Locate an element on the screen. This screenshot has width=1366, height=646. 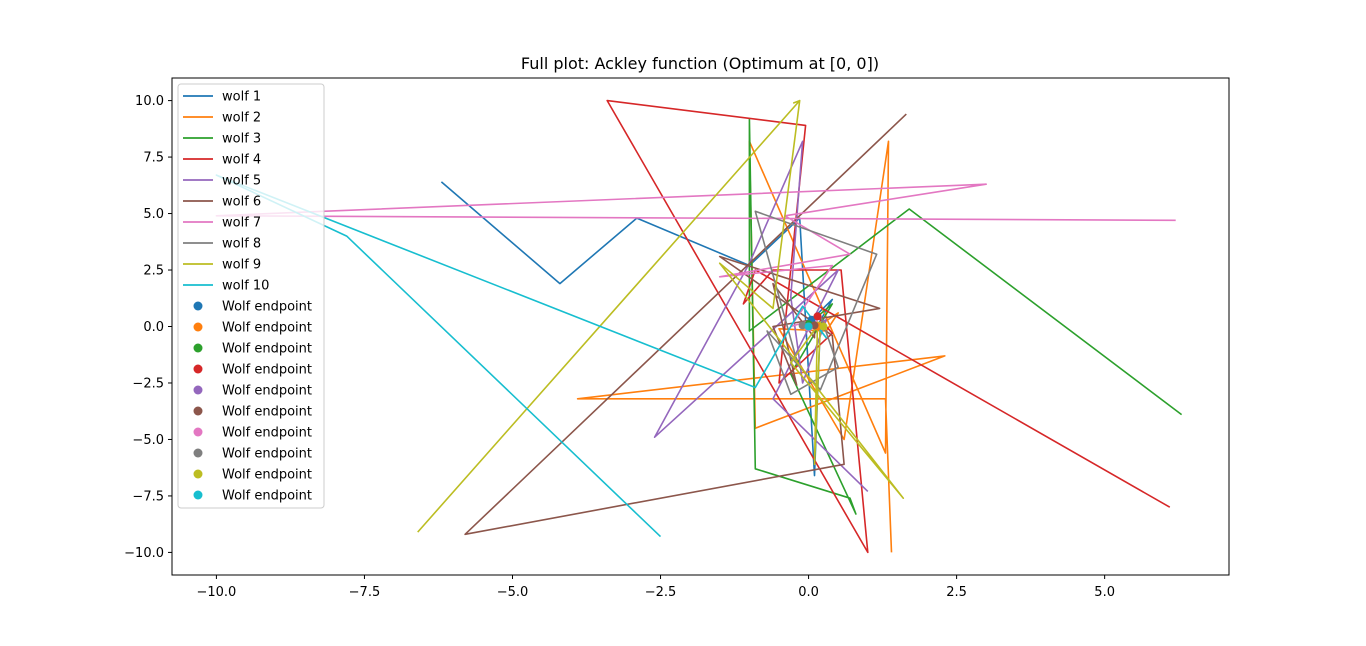
y-axis: 10.0 7.5 5.0 2.5 0.0 −2.5 −5.0 −7.5 −10.0 is located at coordinates (148, 327).